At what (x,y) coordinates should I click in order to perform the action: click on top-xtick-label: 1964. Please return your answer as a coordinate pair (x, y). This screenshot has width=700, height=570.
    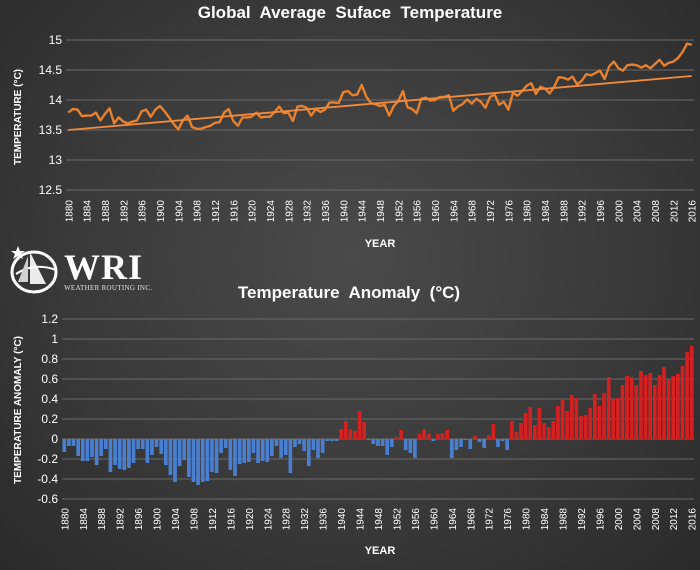
    Looking at the image, I should click on (454, 211).